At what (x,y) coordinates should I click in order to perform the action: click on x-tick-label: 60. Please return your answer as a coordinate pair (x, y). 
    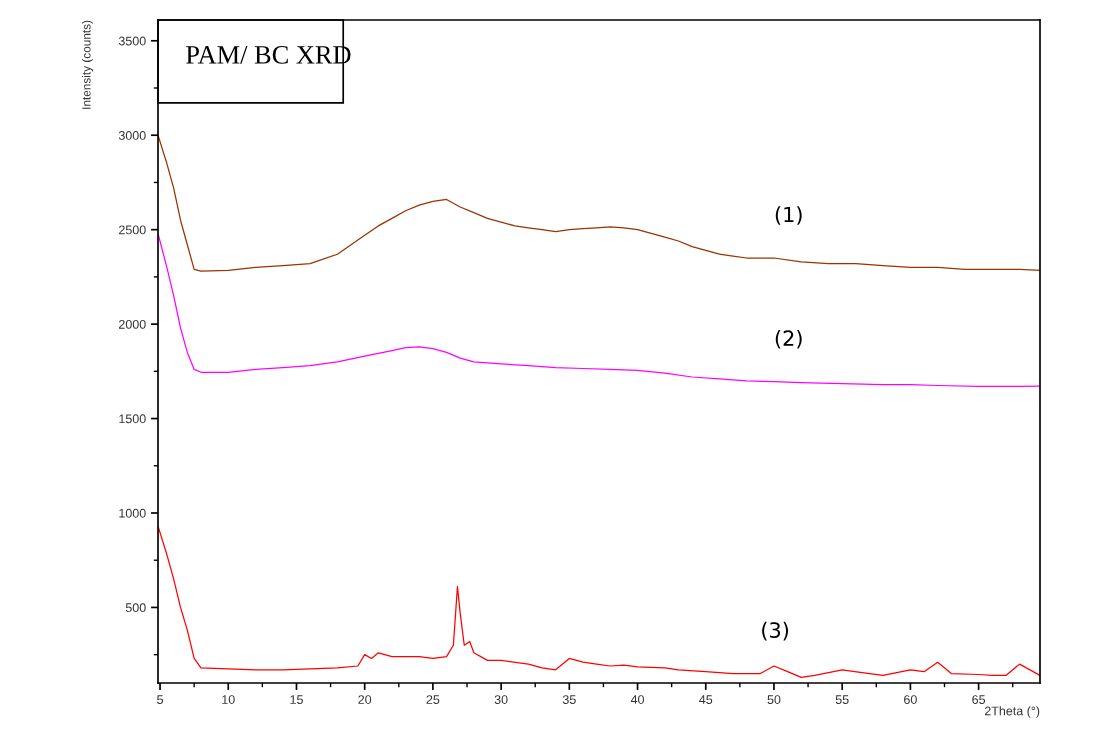
    Looking at the image, I should click on (910, 699).